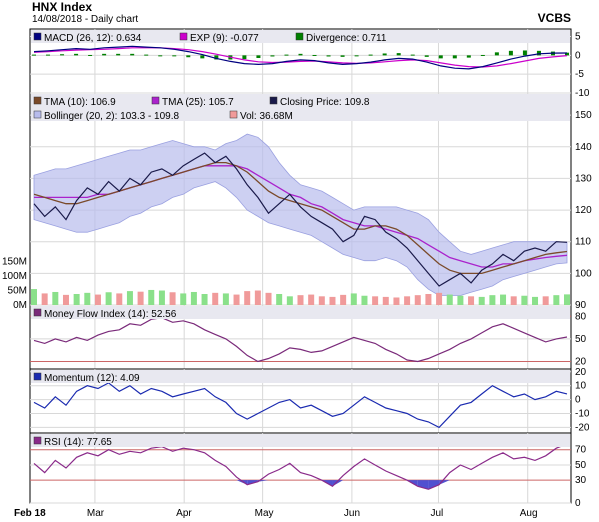 Image resolution: width=599 pixels, height=522 pixels. Describe the element at coordinates (583, 115) in the screenshot. I see `price-tick-label: 150` at that location.